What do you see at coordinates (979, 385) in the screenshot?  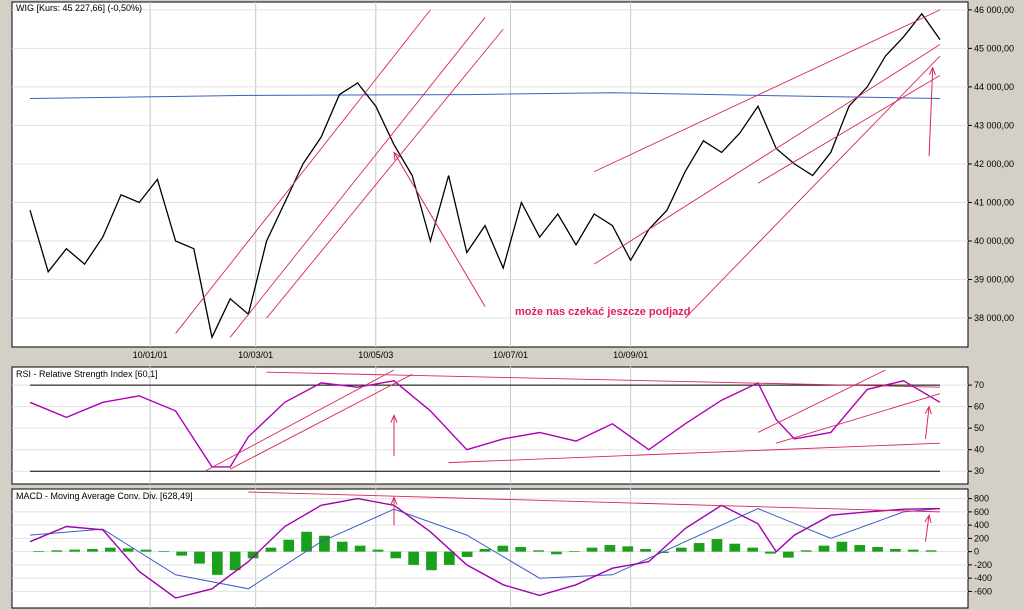 I see `y-tick-label: 70` at bounding box center [979, 385].